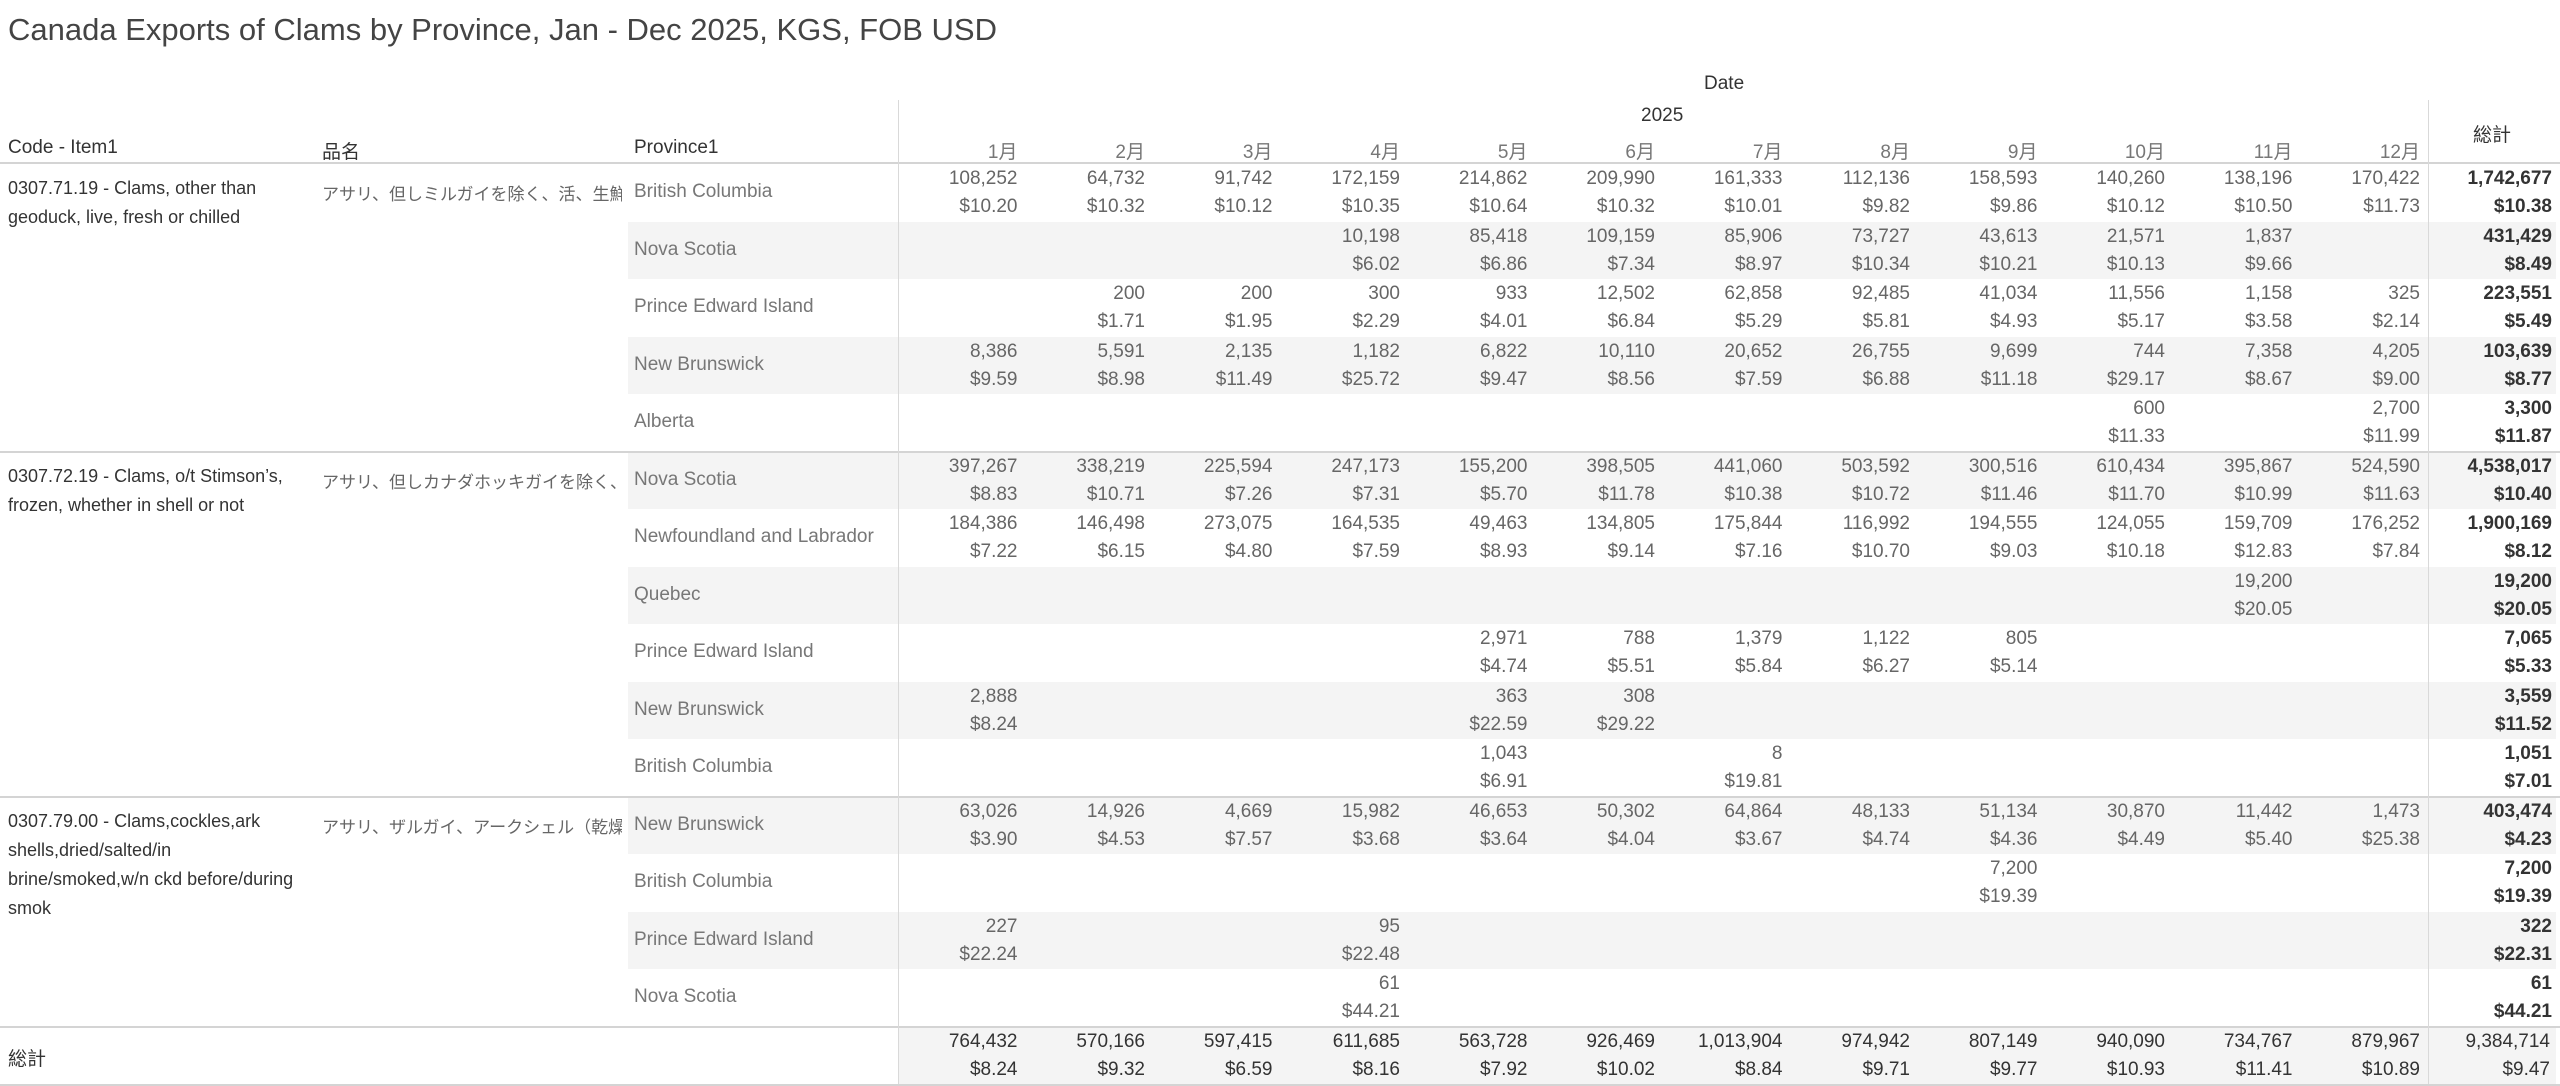  Describe the element at coordinates (1213, 538) in the screenshot. I see `data-cell: 273,075 $4.80` at that location.